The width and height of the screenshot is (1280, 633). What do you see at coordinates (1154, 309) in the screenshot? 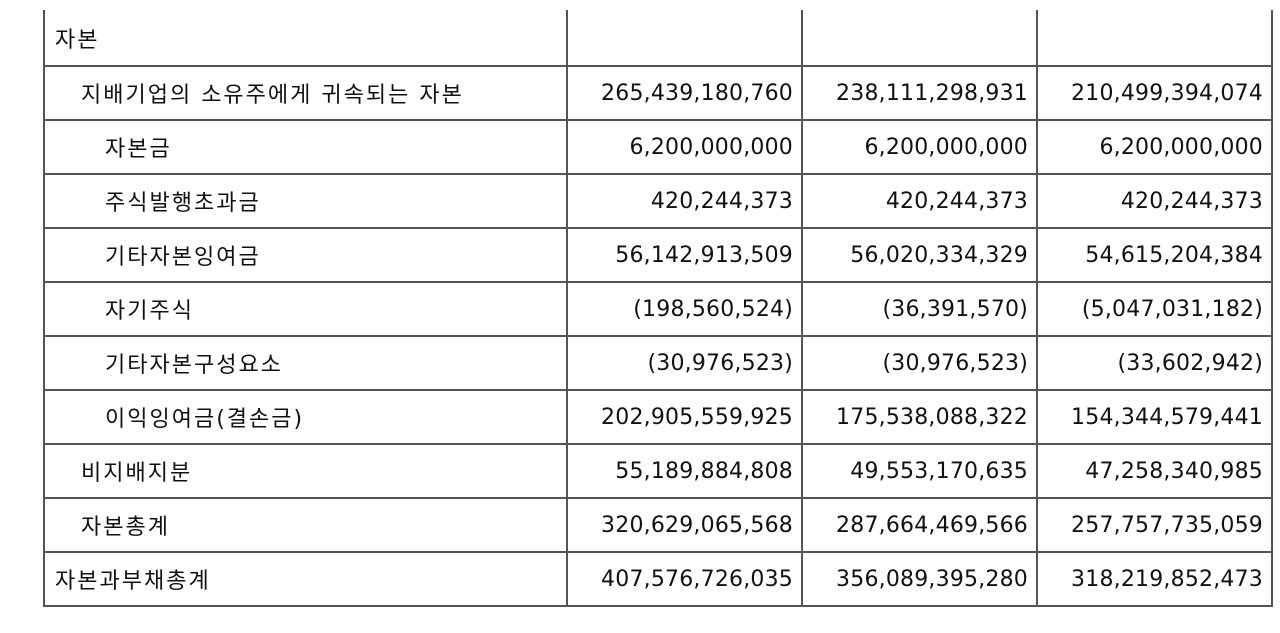
I see `value-cell: (5,047,031,182)` at bounding box center [1154, 309].